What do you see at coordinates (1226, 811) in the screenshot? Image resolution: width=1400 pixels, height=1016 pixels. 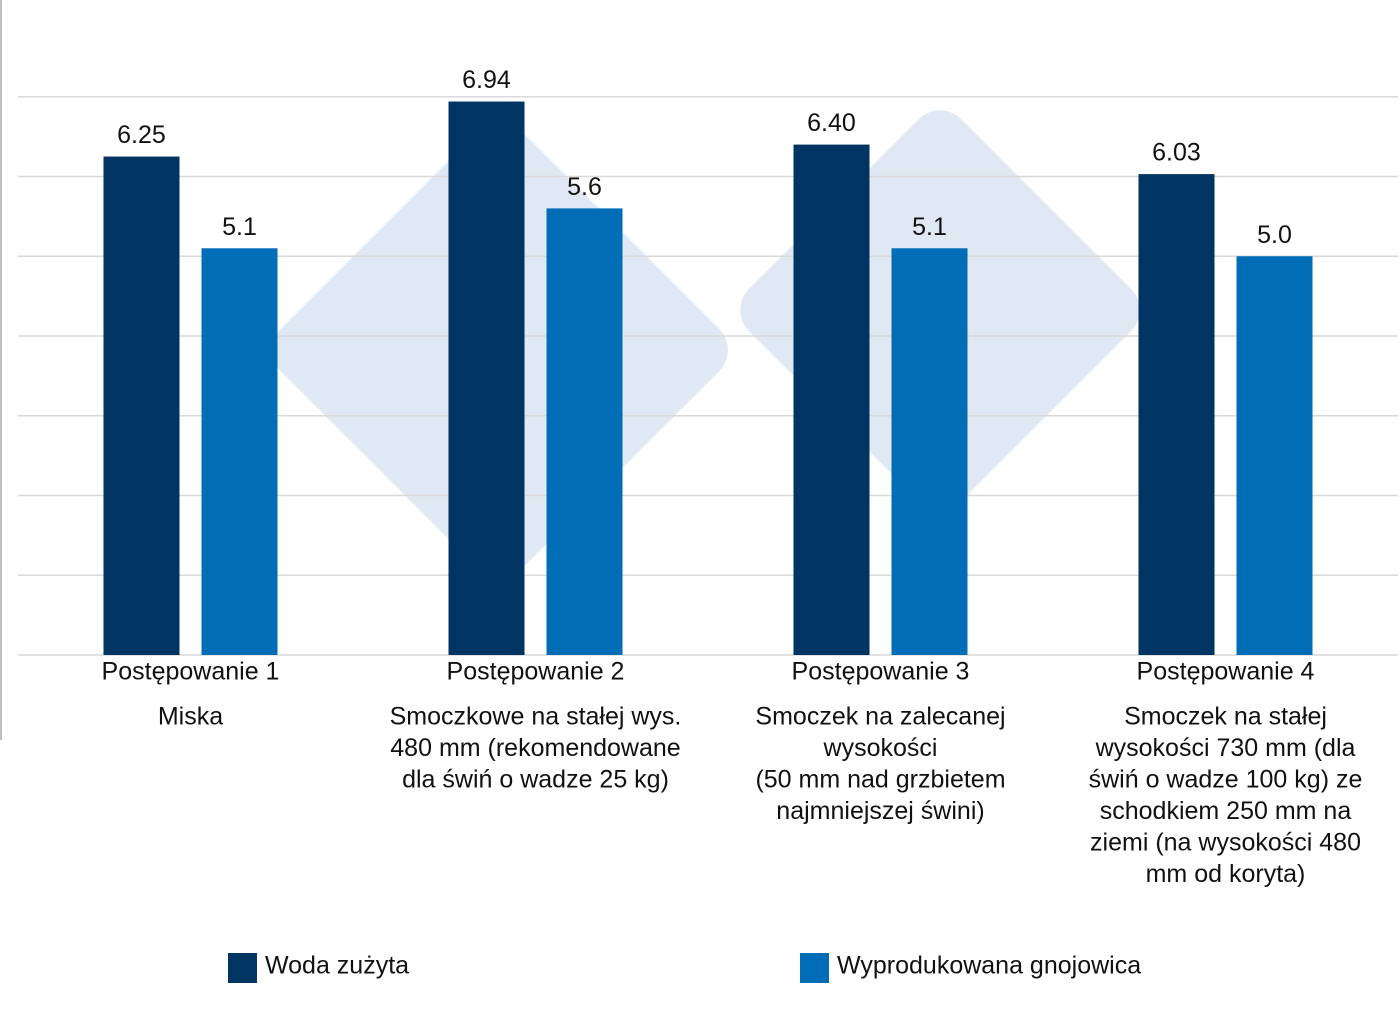 I see `category-description: schodkiem 250 mm na` at bounding box center [1226, 811].